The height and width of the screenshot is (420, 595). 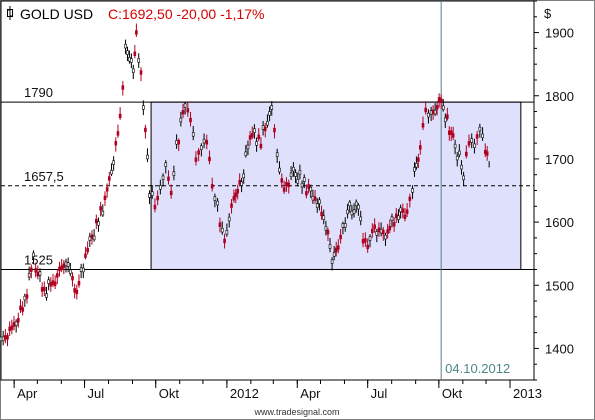 What do you see at coordinates (44, 176) in the screenshot?
I see `level-label-1: 1657,5` at bounding box center [44, 176].